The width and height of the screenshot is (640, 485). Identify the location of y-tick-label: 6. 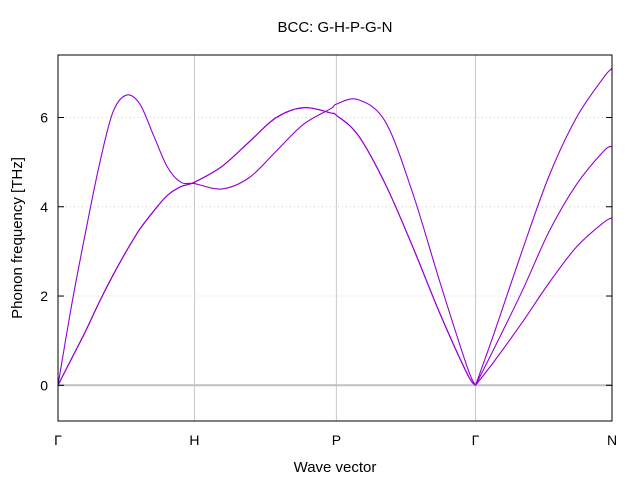
(44, 117).